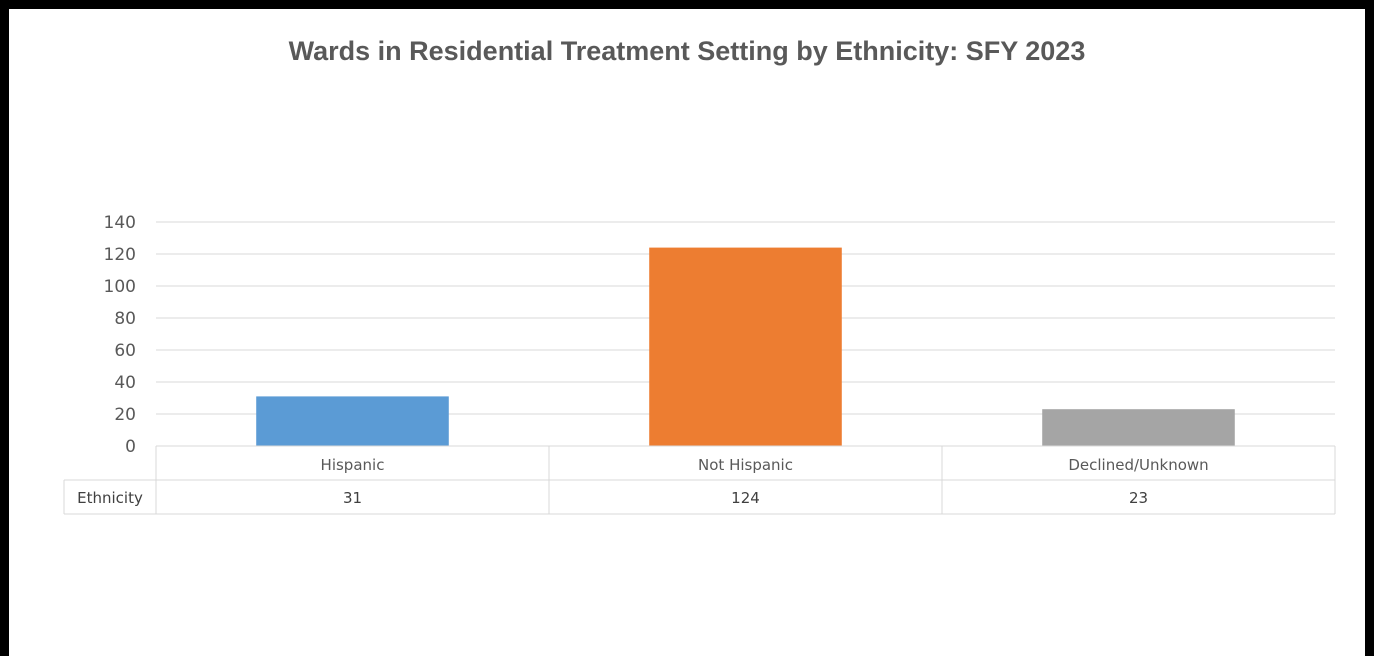 The width and height of the screenshot is (1374, 656). What do you see at coordinates (745, 465) in the screenshot?
I see `category-label: Not Hispanic` at bounding box center [745, 465].